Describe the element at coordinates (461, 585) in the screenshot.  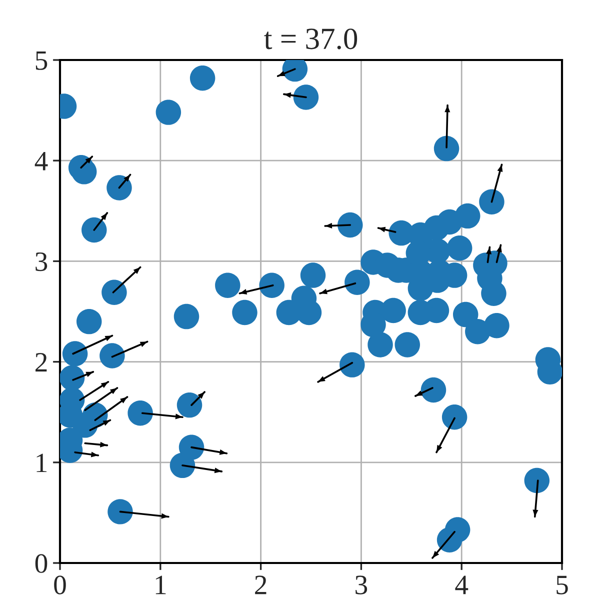
I see `x-tick-label: 4` at that location.